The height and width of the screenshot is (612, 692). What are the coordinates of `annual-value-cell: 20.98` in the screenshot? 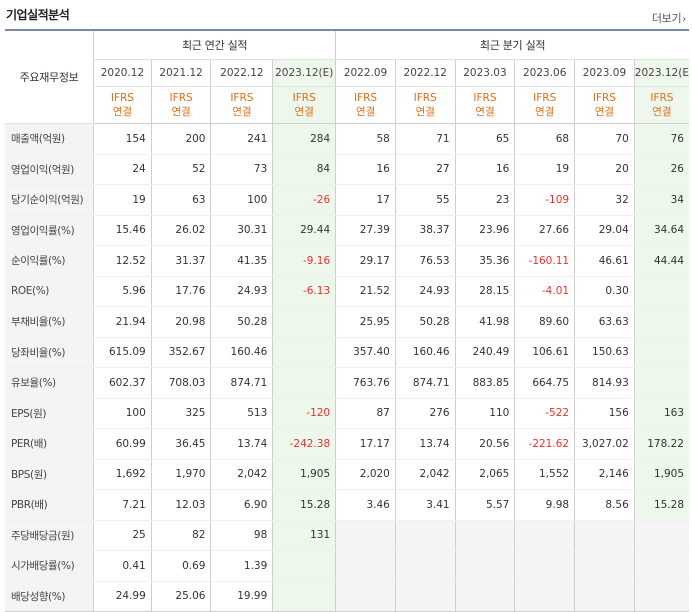 It's located at (180, 322).